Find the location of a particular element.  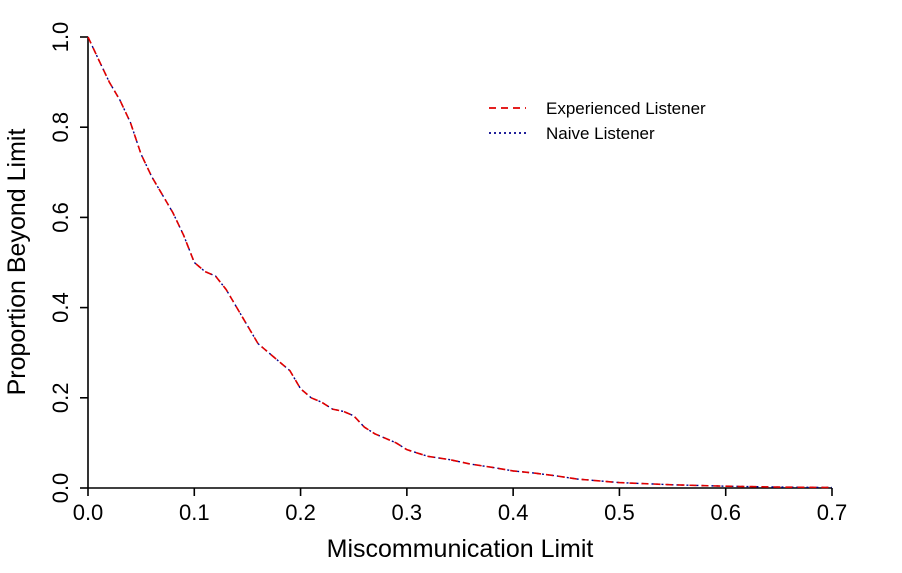

y-tick-label: 0.6 is located at coordinates (60, 217).